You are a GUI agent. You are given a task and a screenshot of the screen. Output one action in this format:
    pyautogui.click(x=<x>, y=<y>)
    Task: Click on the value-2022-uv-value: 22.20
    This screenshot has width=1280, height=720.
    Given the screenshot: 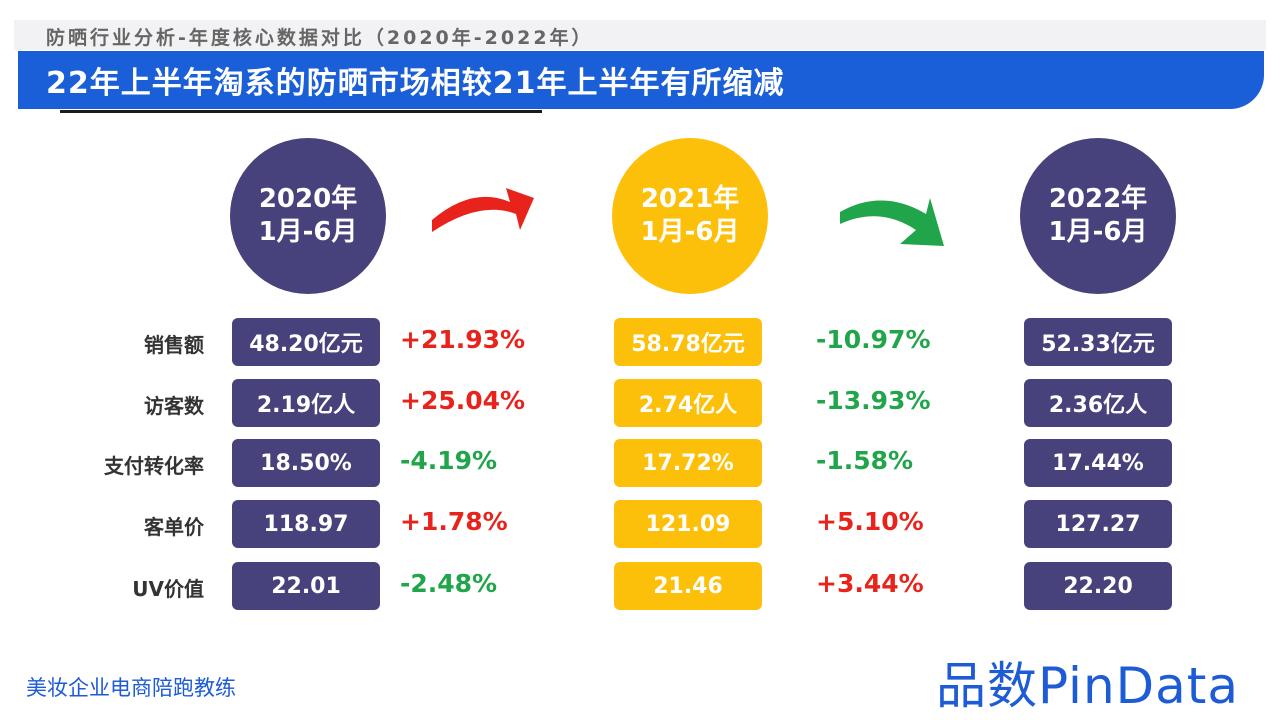 What is the action you would take?
    pyautogui.click(x=1098, y=586)
    